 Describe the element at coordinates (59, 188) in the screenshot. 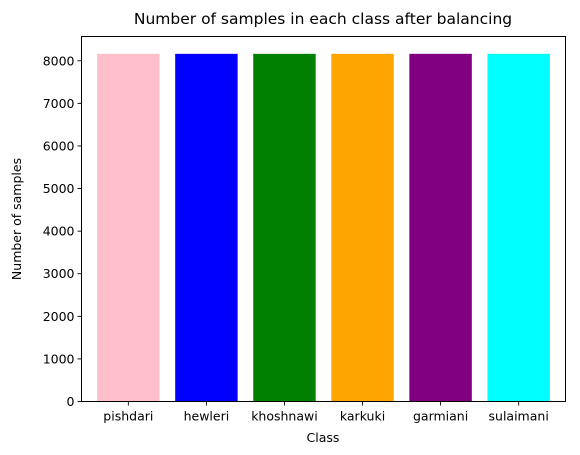

I see `y-tick-label: 5000` at that location.